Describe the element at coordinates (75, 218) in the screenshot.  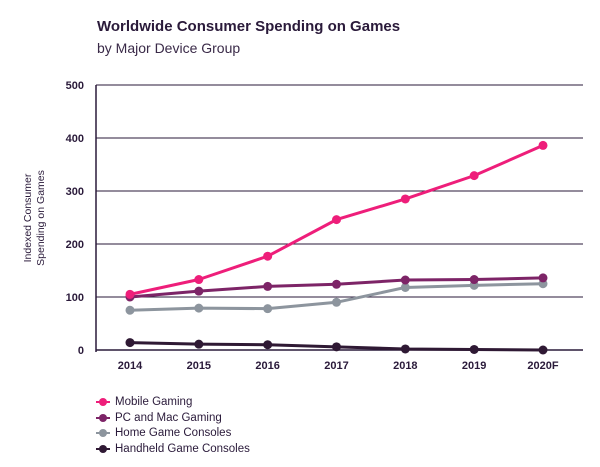
I see `y-axis-ticks: 0 100 200 300 400 500` at that location.